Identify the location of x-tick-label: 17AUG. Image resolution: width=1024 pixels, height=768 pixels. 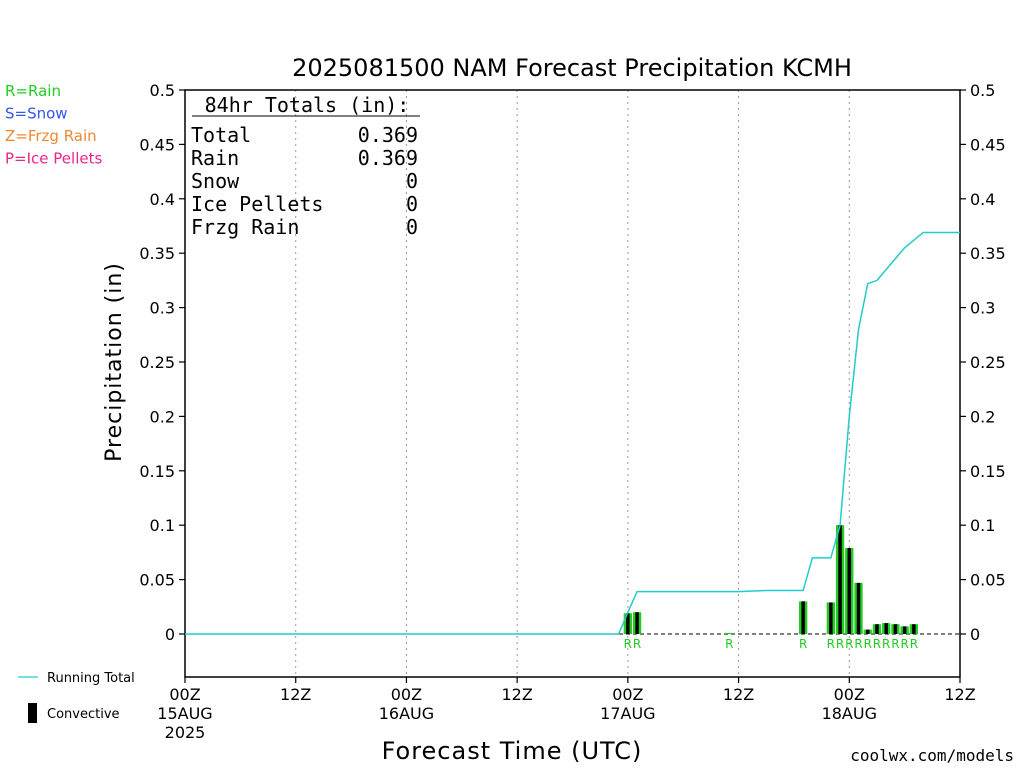
(627, 713).